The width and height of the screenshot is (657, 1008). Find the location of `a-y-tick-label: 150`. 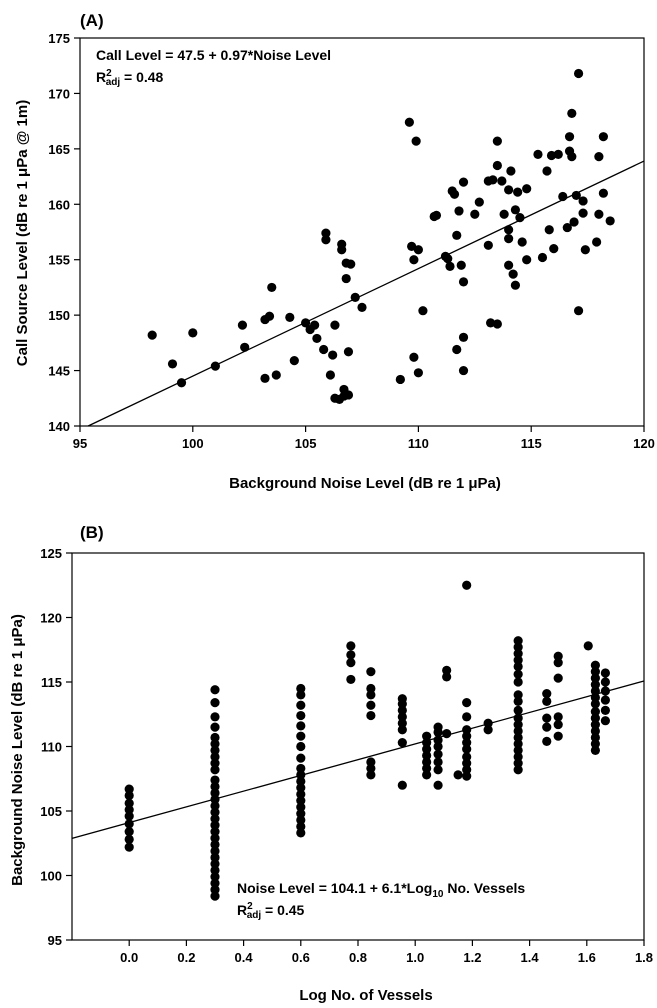

a-y-tick-label: 150 is located at coordinates (59, 315).